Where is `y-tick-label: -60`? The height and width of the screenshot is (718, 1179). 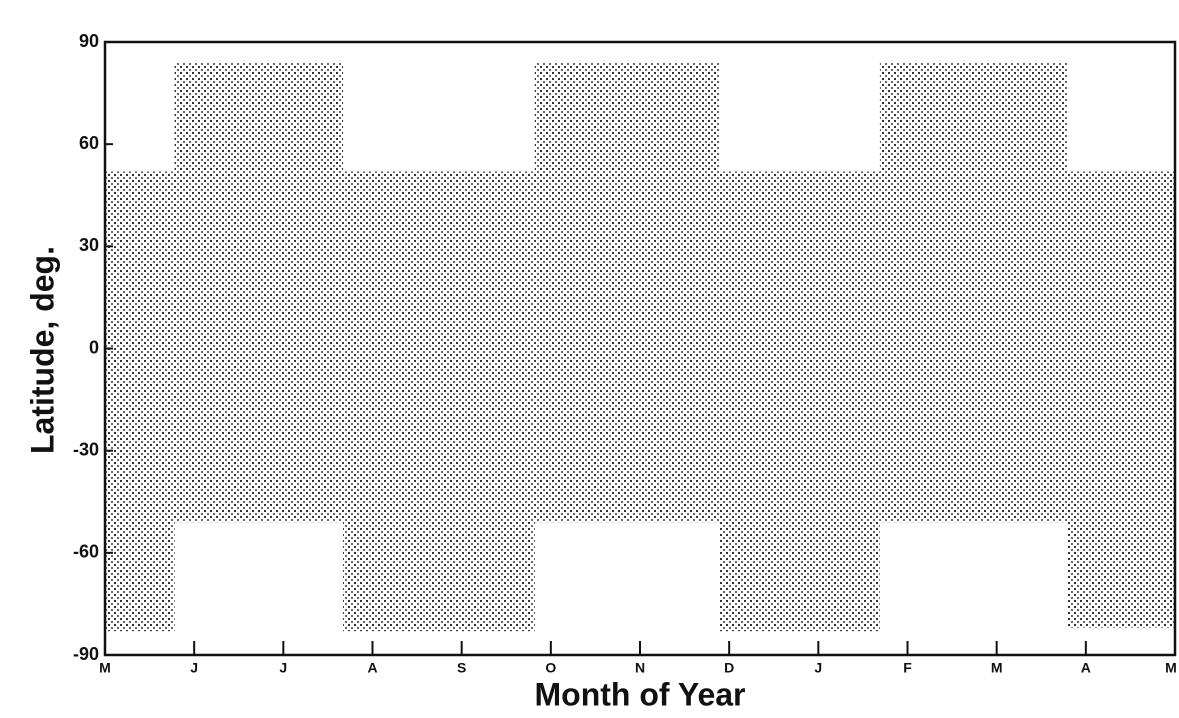
y-tick-label: -60 is located at coordinates (86, 552).